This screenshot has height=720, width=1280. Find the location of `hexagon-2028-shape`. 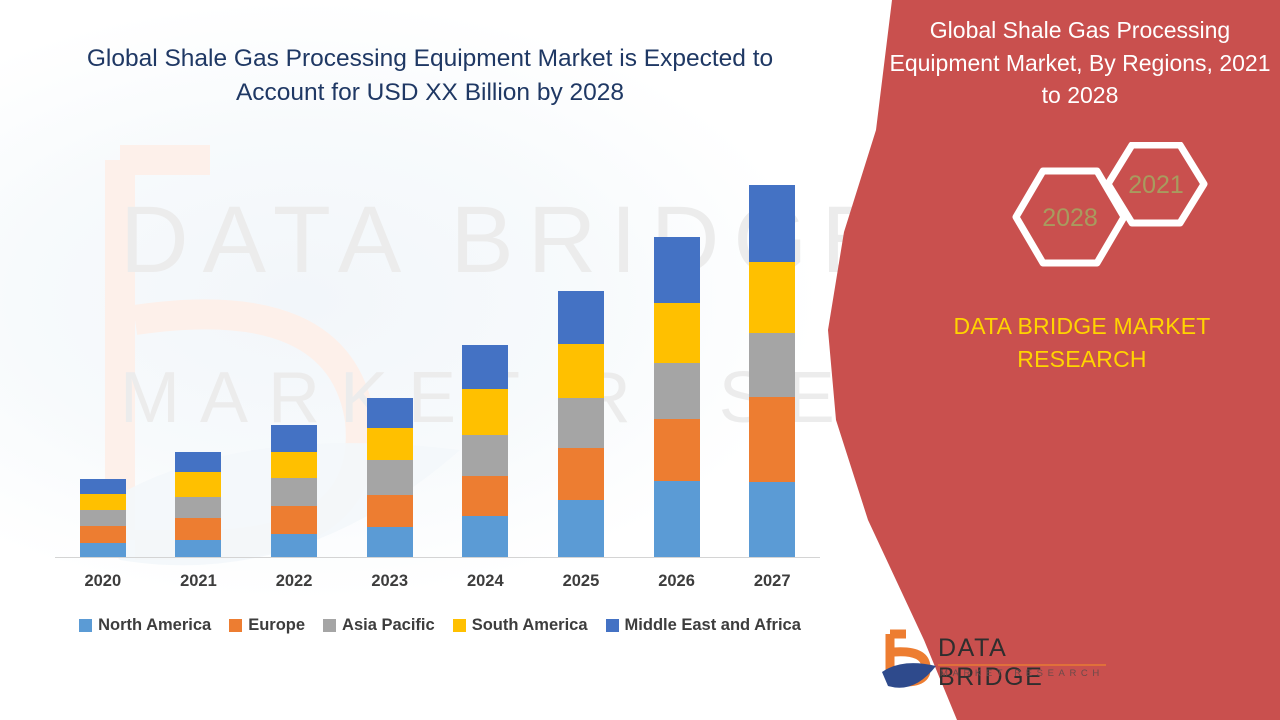

hexagon-2028-shape is located at coordinates (1070, 217).